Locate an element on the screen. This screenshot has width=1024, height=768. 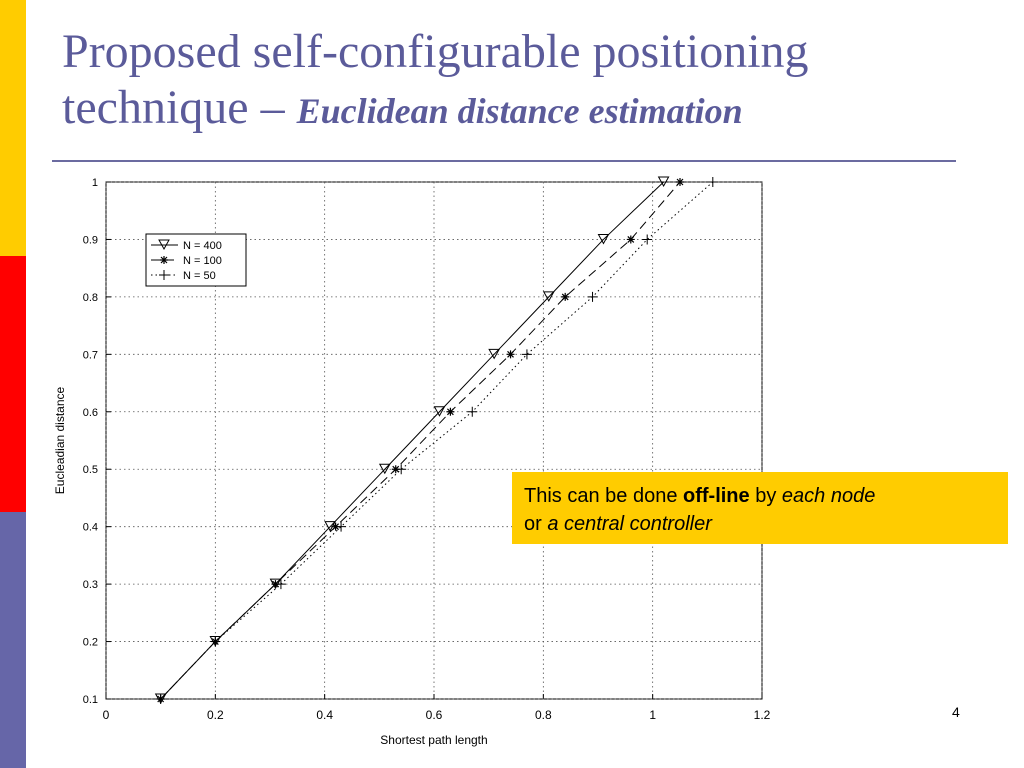
y-tick-label: 0.2 is located at coordinates (90, 643).